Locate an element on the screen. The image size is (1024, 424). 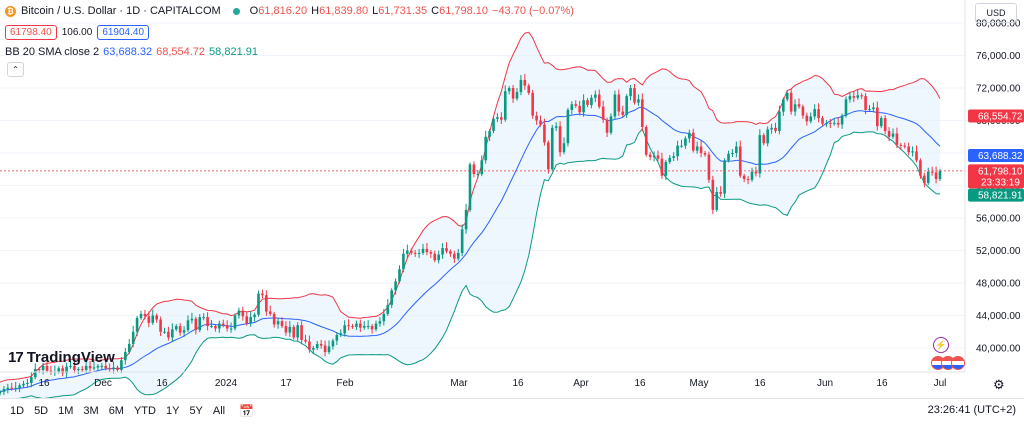
time-tick-label: 17 is located at coordinates (286, 383).